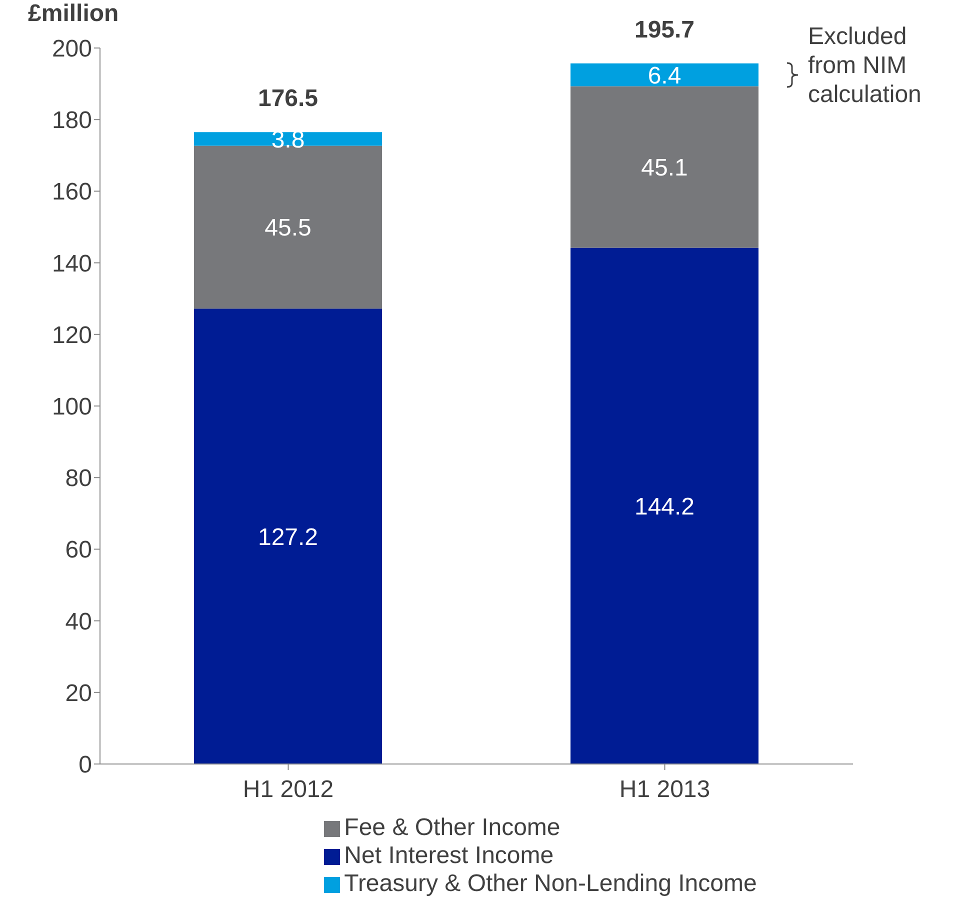 The height and width of the screenshot is (914, 961). What do you see at coordinates (664, 790) in the screenshot?
I see `x-tick-label: H1 2013` at bounding box center [664, 790].